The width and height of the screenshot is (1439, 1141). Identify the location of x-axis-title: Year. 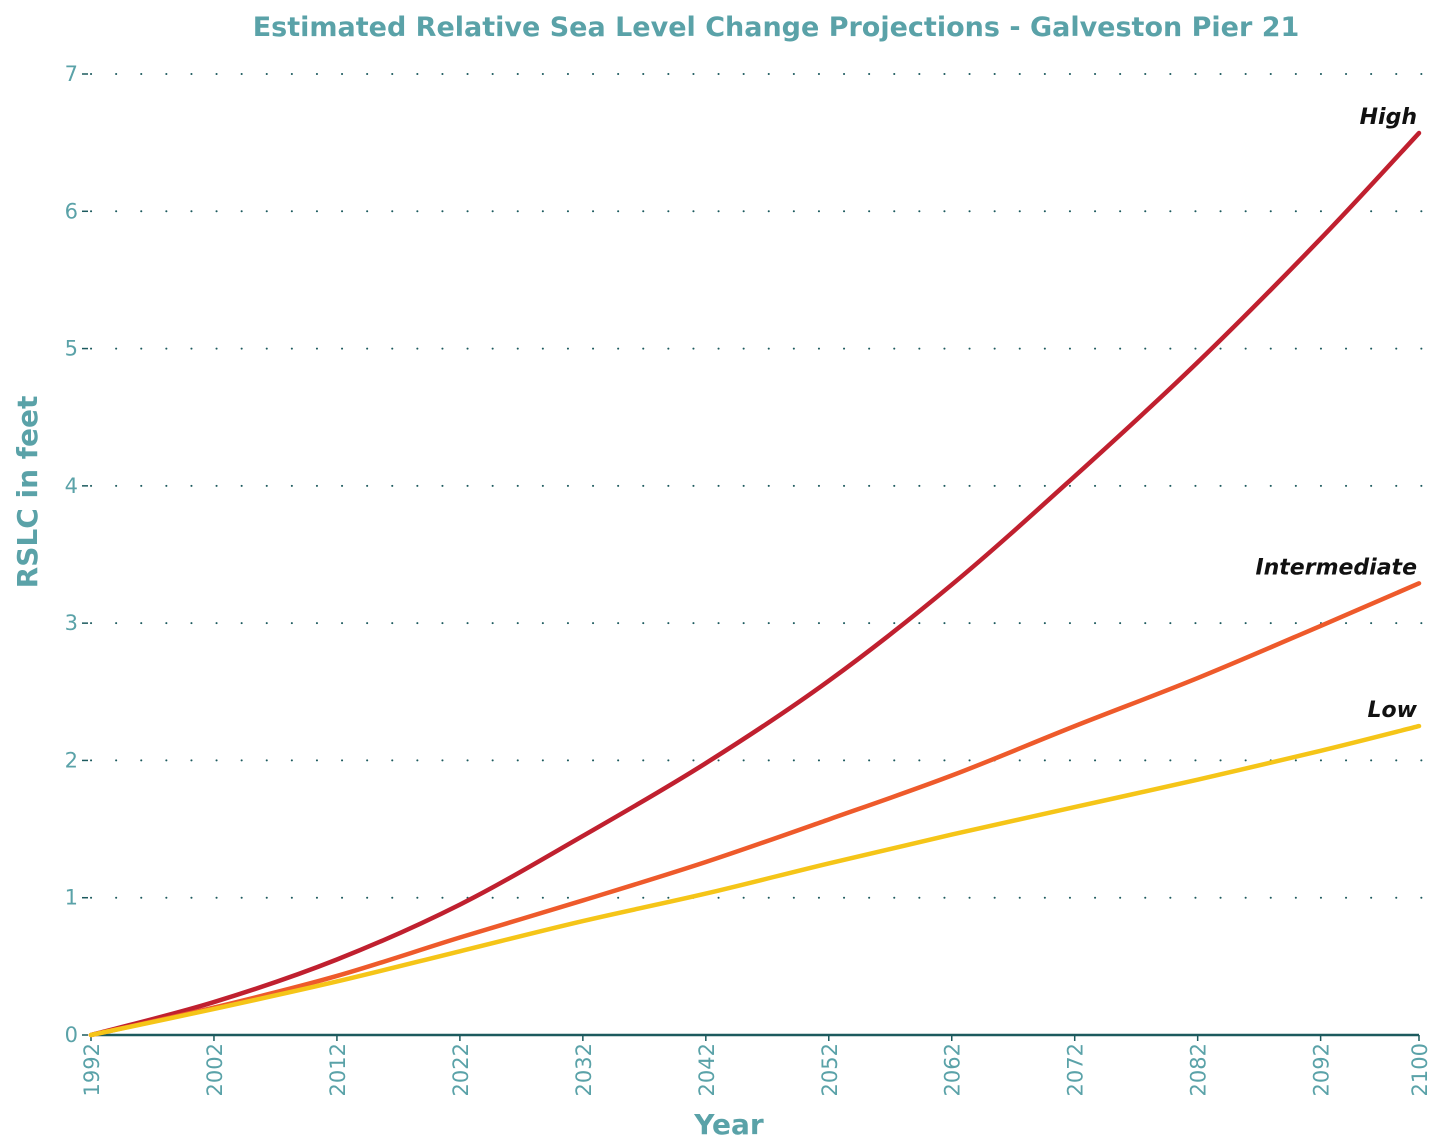
(728, 1124).